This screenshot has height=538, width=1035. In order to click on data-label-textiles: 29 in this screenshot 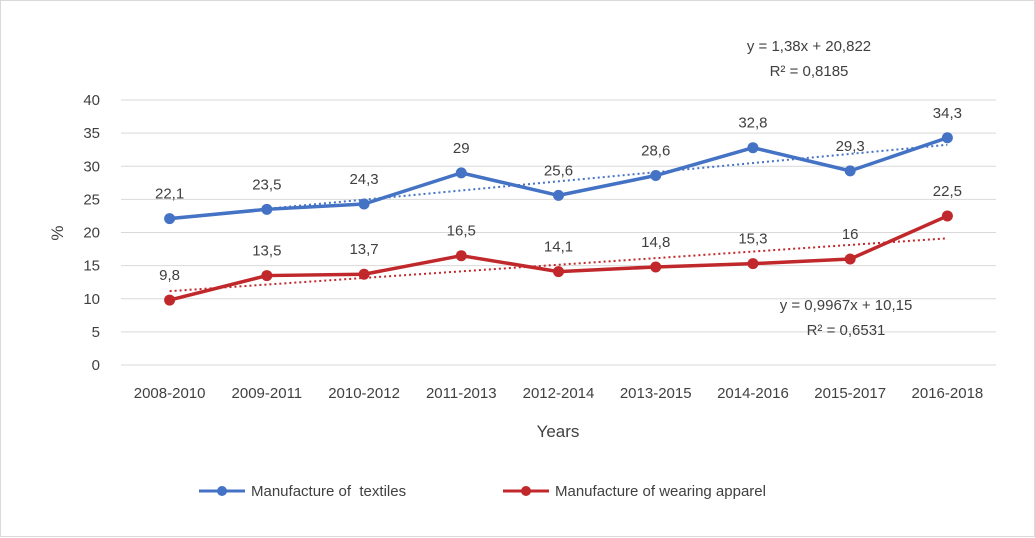, I will do `click(461, 148)`.